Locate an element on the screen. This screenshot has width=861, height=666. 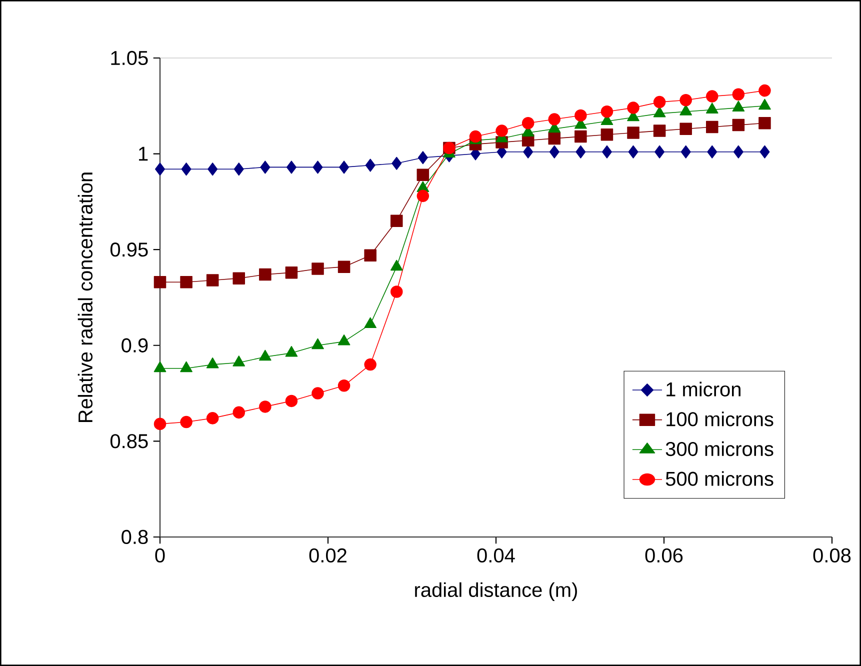
legend-label: 100 microns is located at coordinates (720, 419).